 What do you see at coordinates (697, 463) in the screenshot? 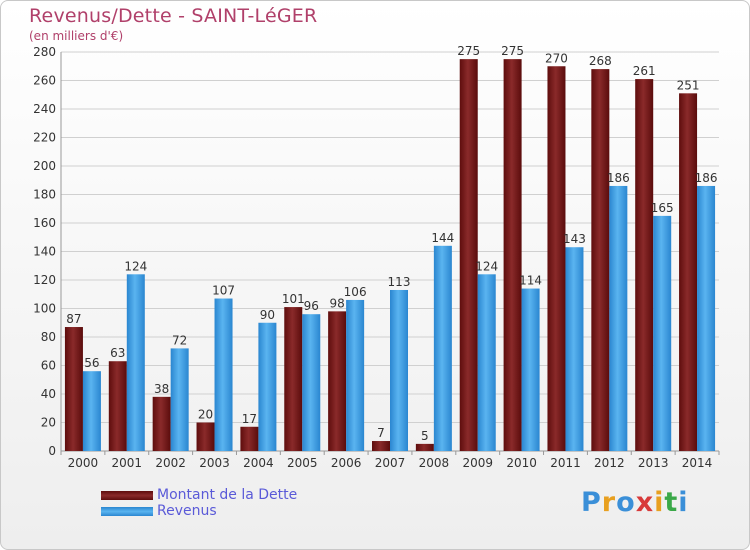
I see `x-tick-label: 2014` at bounding box center [697, 463].